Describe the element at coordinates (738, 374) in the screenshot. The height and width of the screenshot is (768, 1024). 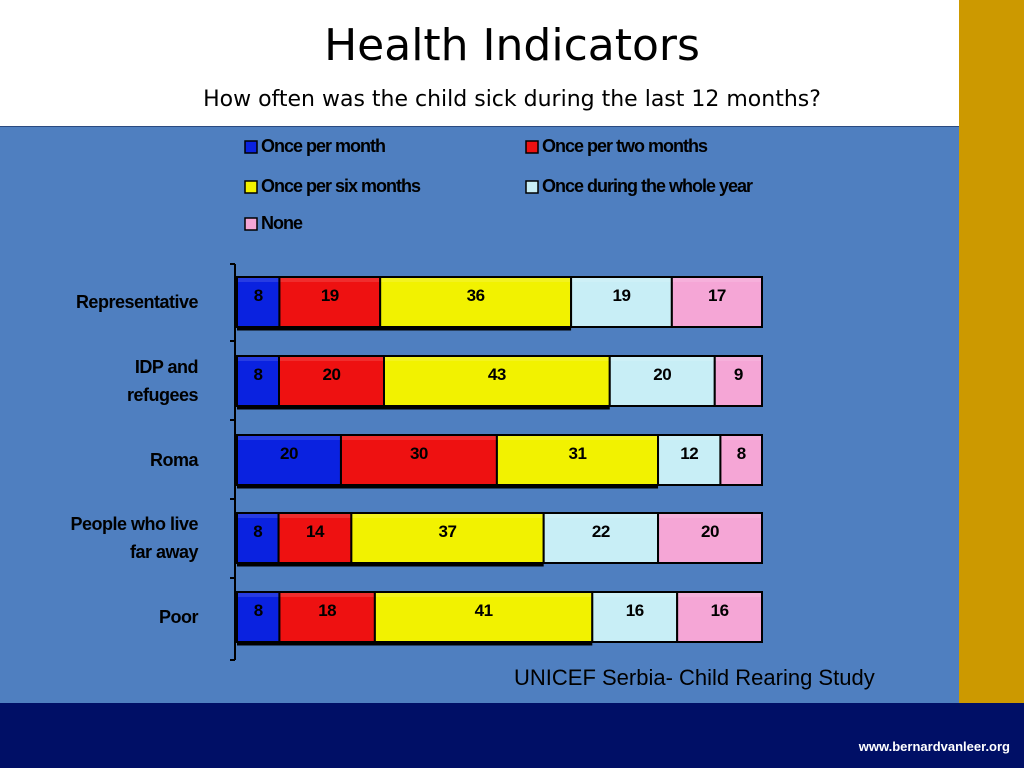
I see `data-label-1-4: 9` at that location.